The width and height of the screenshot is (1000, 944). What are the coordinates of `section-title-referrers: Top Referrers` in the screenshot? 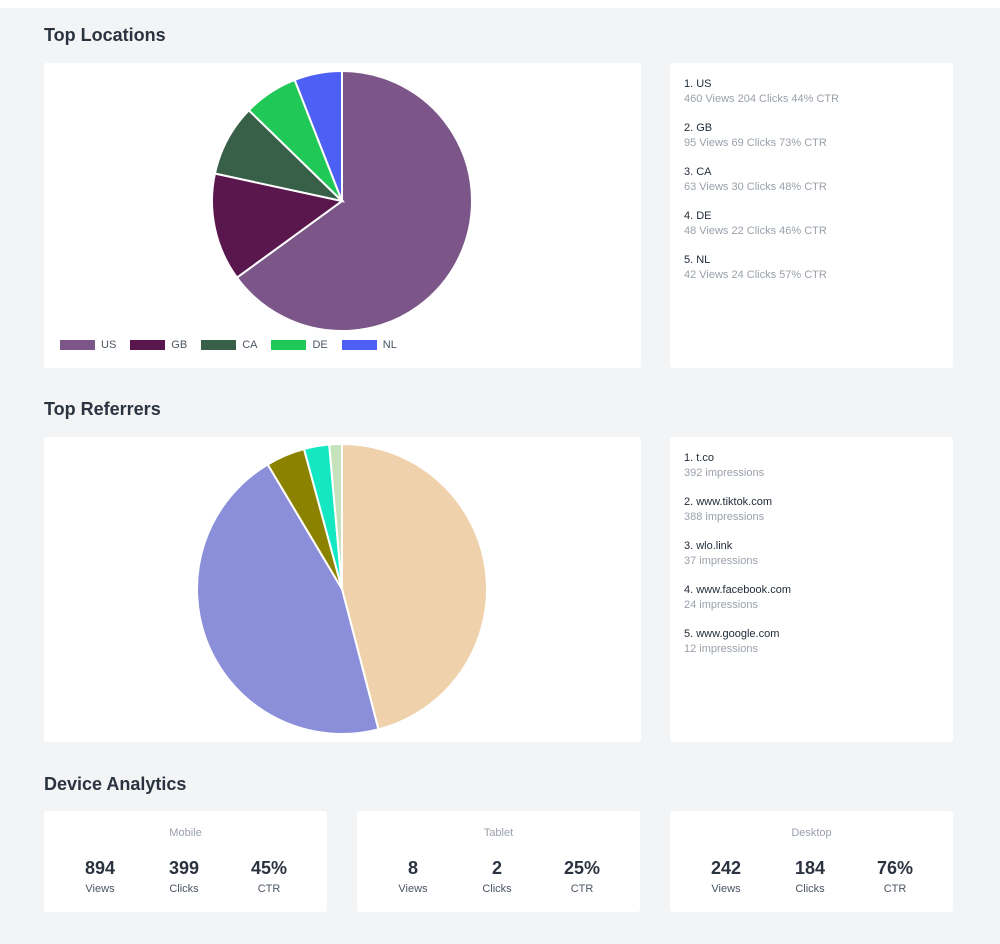 It's located at (102, 409).